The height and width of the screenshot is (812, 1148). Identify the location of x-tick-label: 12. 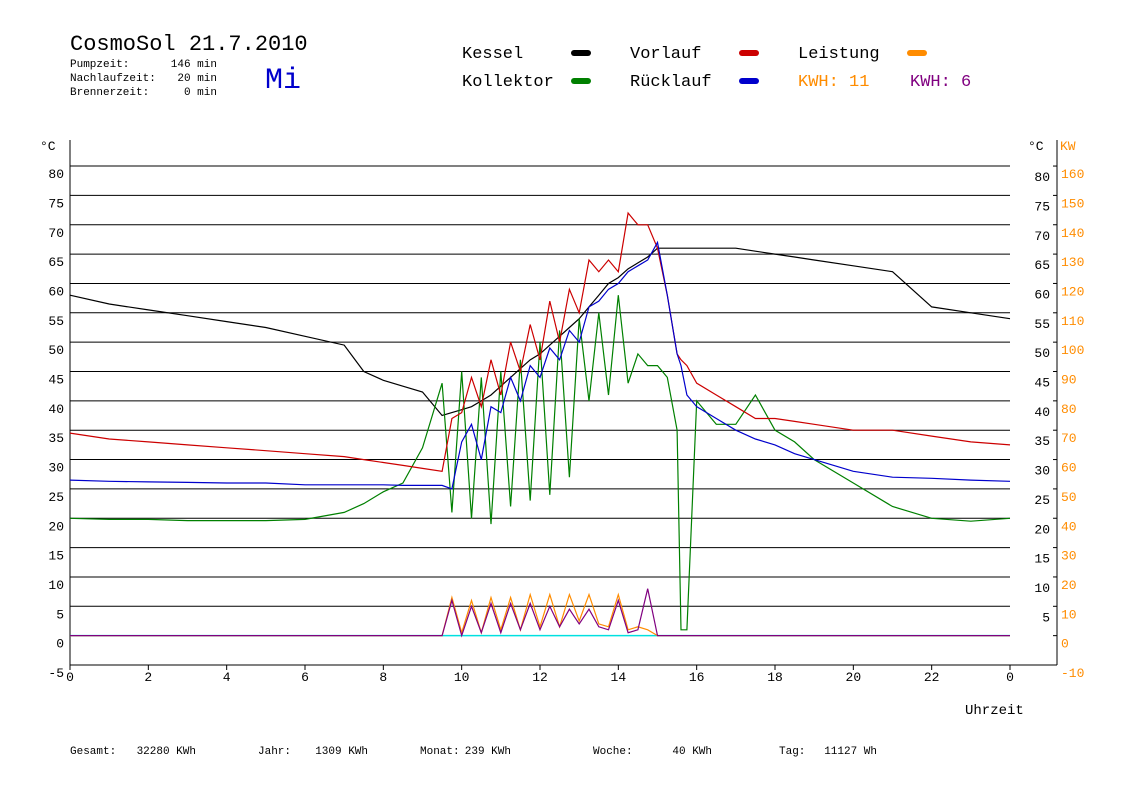
(540, 677).